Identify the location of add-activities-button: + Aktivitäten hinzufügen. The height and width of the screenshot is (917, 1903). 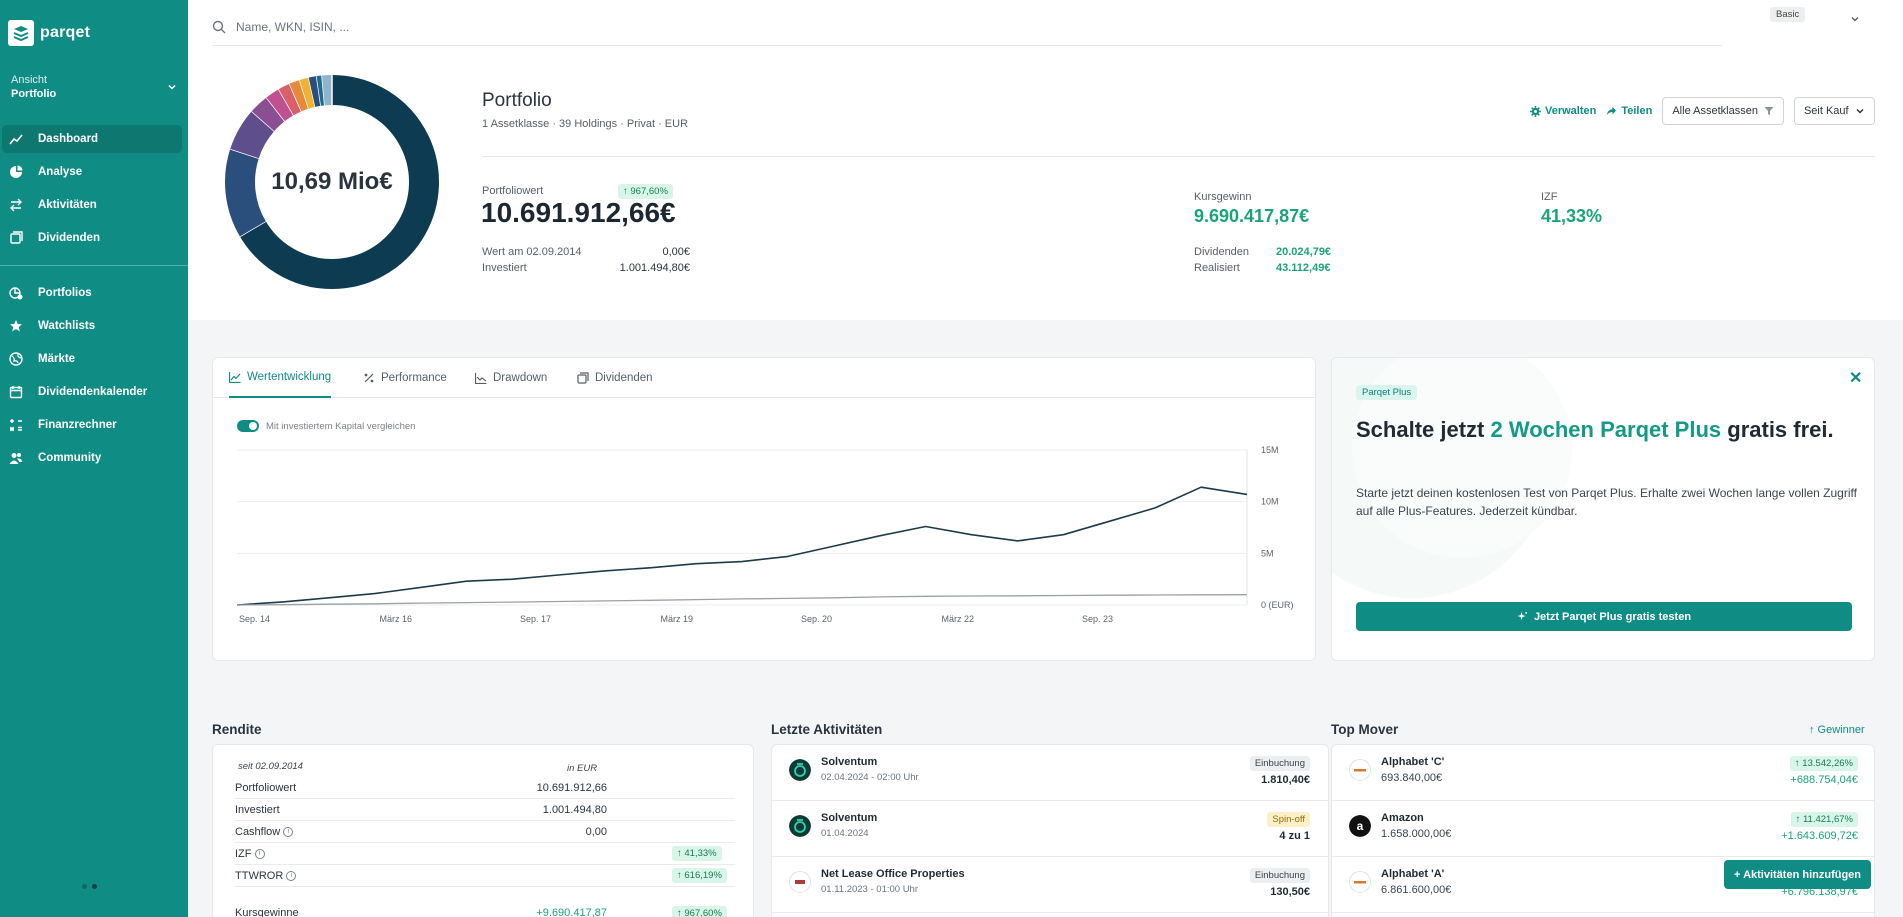
(1798, 874).